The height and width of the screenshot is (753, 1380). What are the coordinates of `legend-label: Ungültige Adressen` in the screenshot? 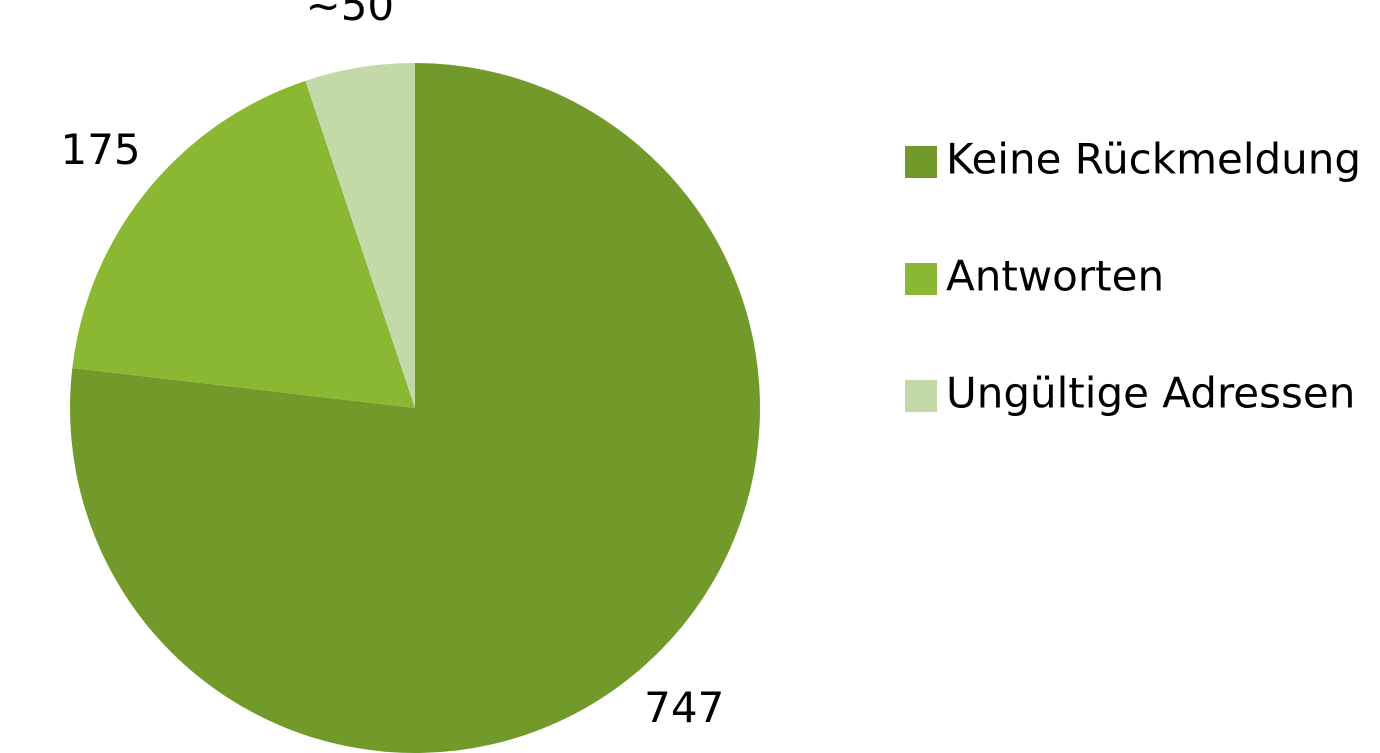 It's located at (1150, 393).